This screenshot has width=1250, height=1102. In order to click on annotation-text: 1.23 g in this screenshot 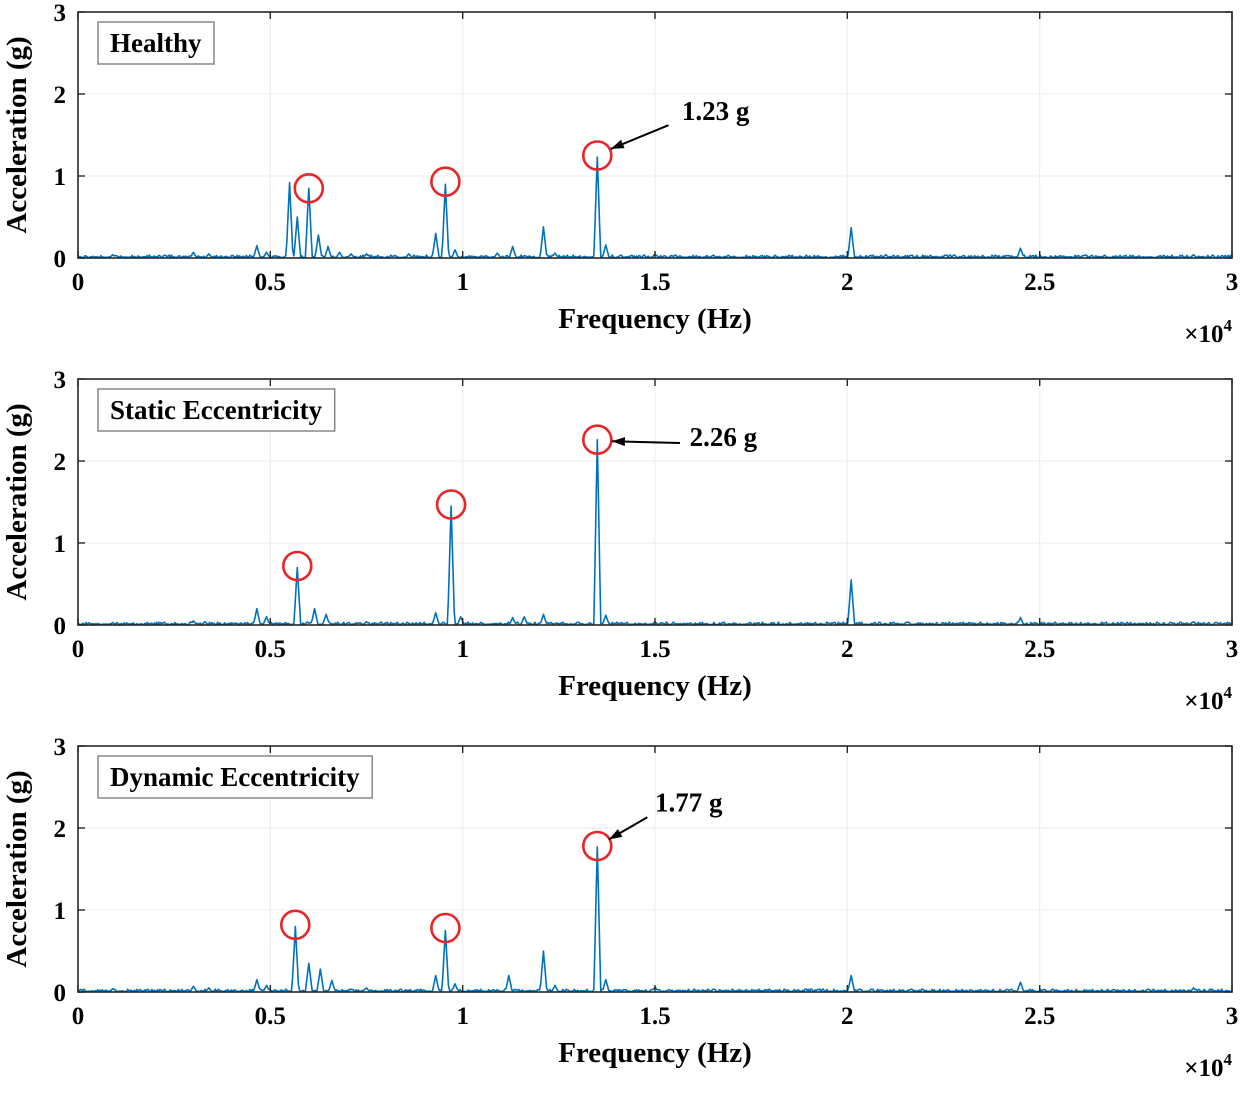, I will do `click(716, 111)`.